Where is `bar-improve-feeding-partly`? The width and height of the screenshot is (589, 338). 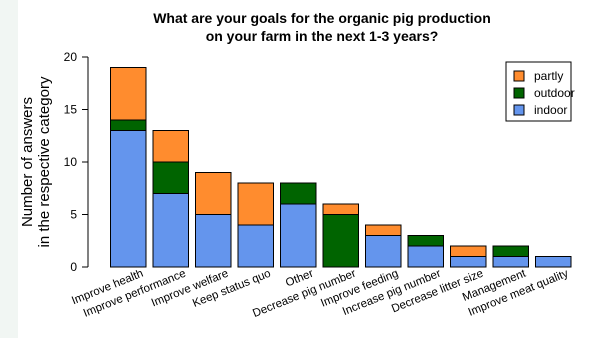 bar-improve-feeding-partly is located at coordinates (383, 230).